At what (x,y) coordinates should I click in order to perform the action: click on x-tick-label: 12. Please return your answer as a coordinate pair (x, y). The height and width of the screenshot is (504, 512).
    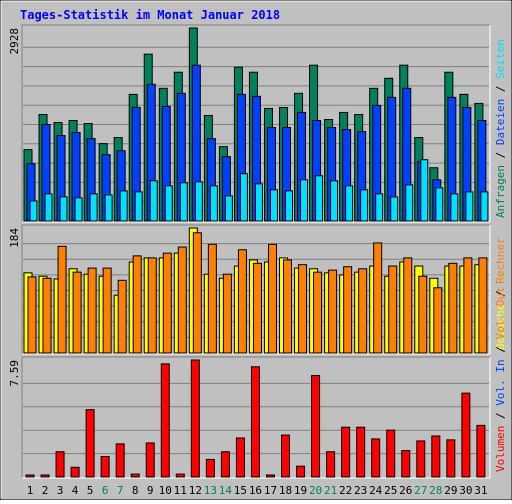
    Looking at the image, I should click on (195, 490).